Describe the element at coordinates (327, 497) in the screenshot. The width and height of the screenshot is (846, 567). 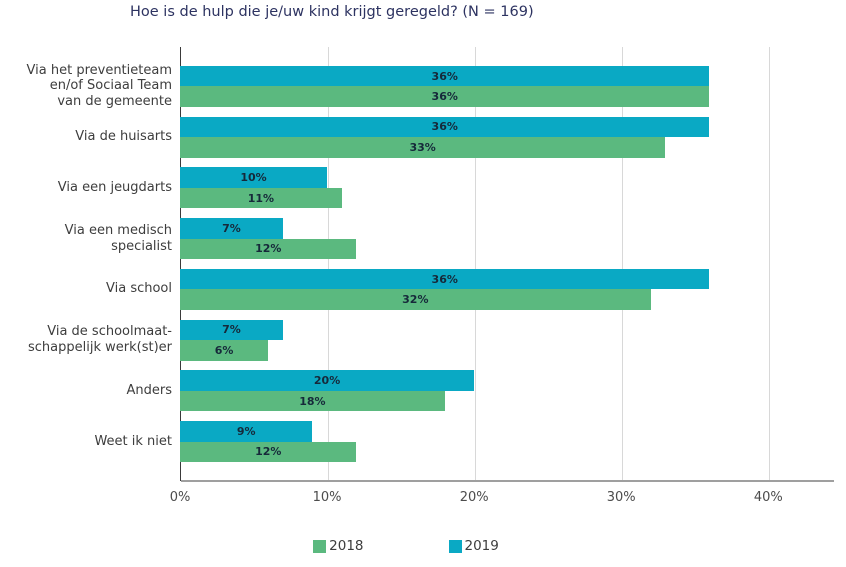
I see `x-tick-label: 10%` at that location.